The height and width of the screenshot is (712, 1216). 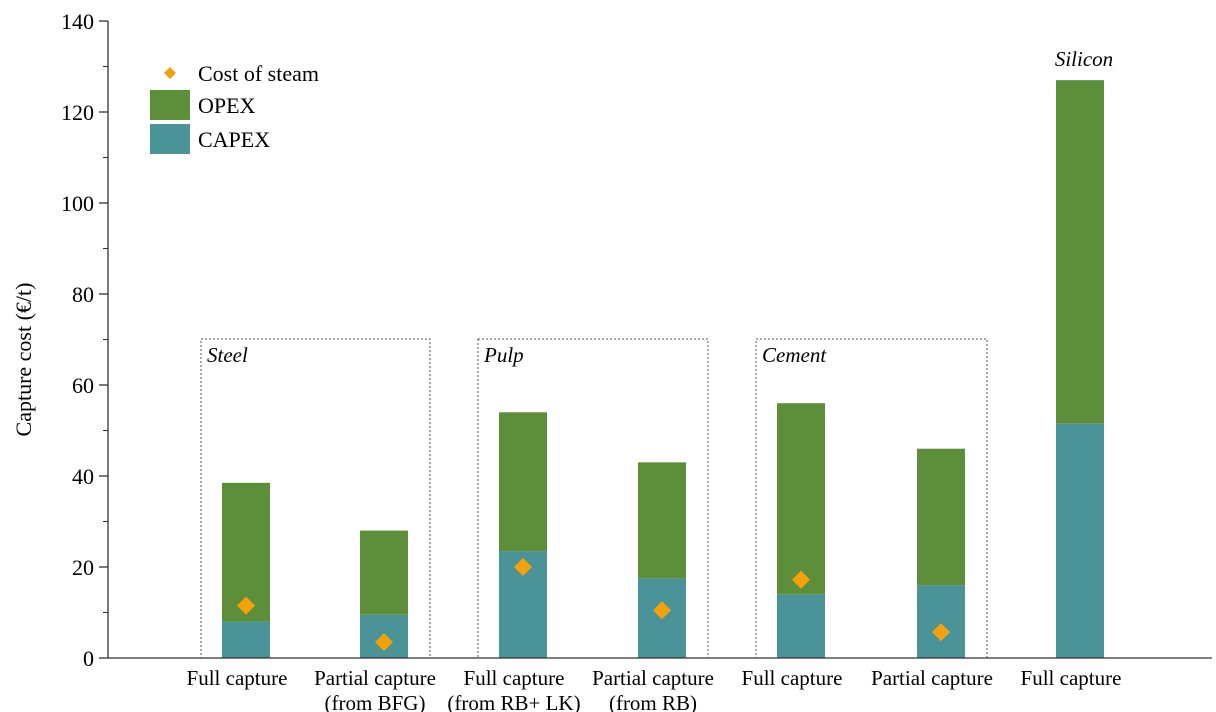 I want to click on y-tick-label: 80, so click(x=83, y=294).